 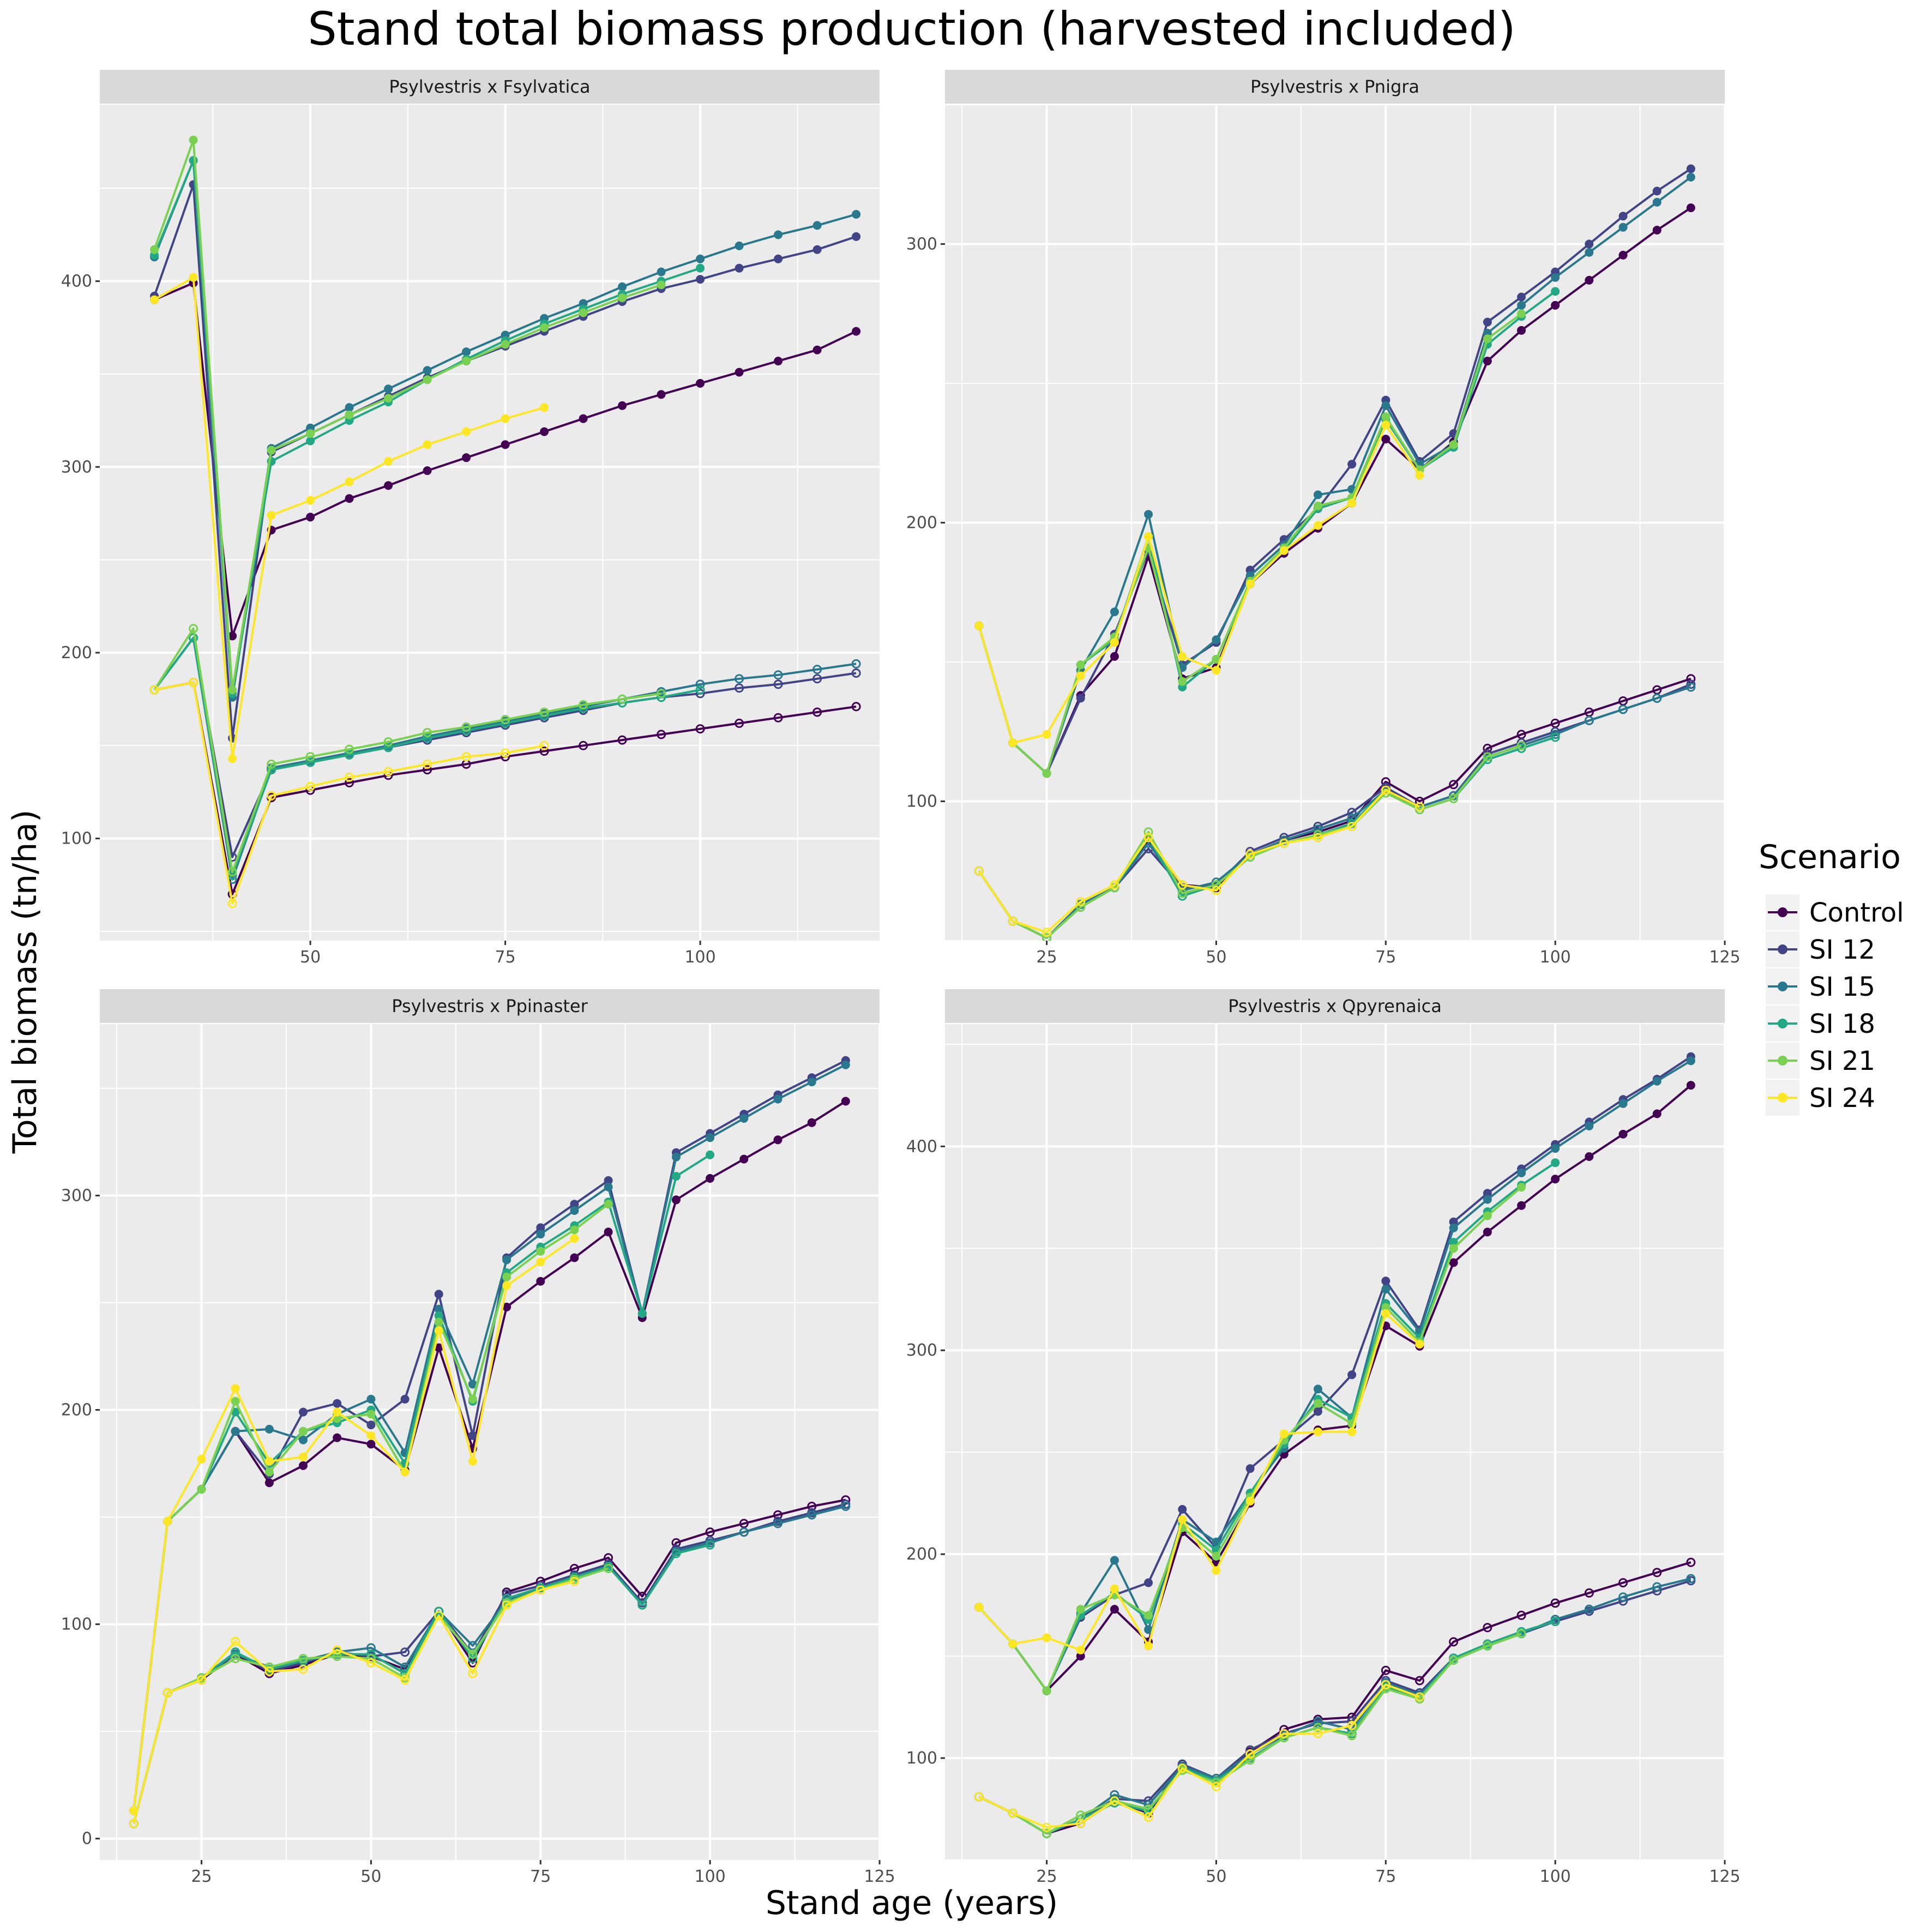 I want to click on x-tick-label: 25, so click(x=1046, y=1876).